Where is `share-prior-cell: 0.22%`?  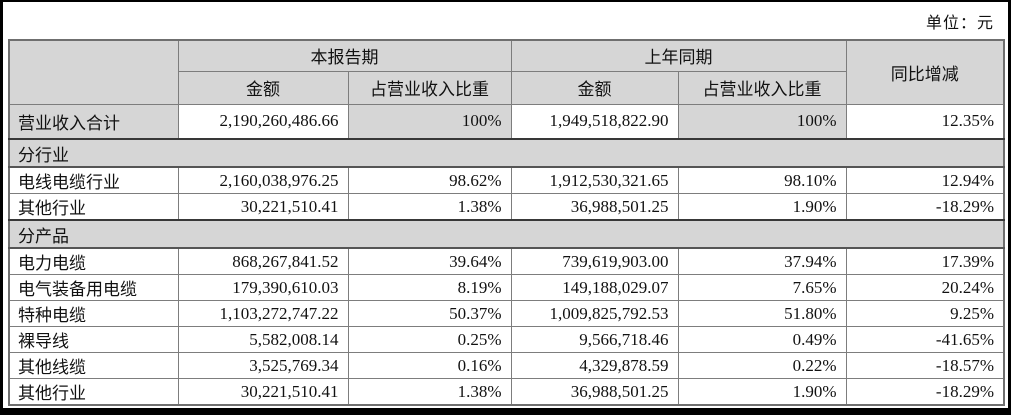
share-prior-cell: 0.22% is located at coordinates (762, 365).